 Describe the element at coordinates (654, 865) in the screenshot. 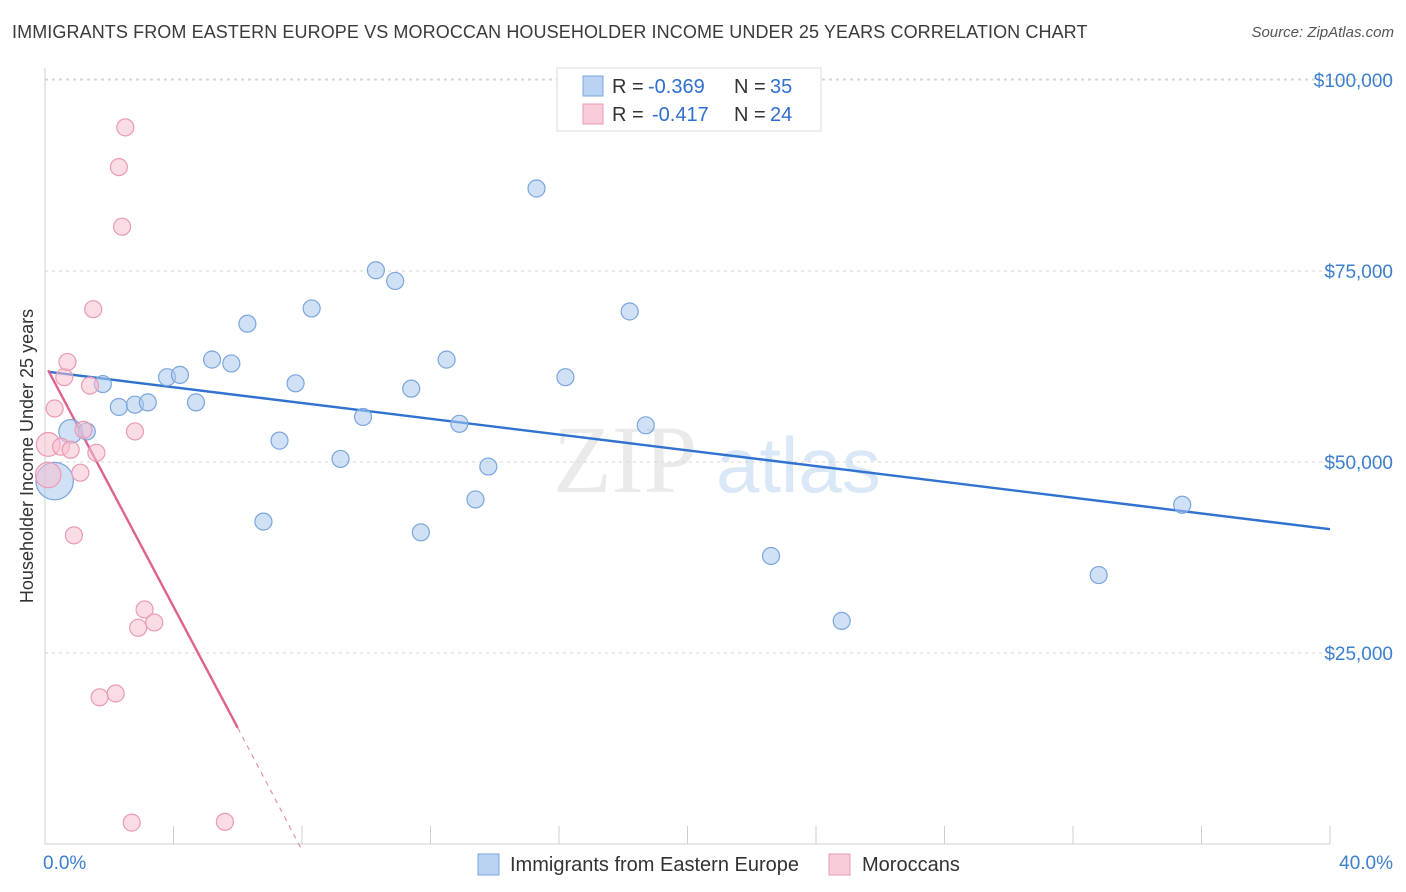

I see `bottom-legend-blue-label: Immigrants from Eastern Europe` at that location.